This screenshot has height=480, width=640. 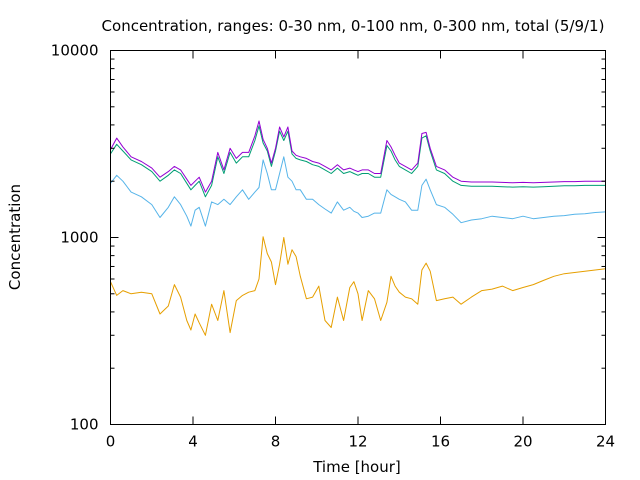 I want to click on y-tick-label: 100, so click(x=84, y=425).